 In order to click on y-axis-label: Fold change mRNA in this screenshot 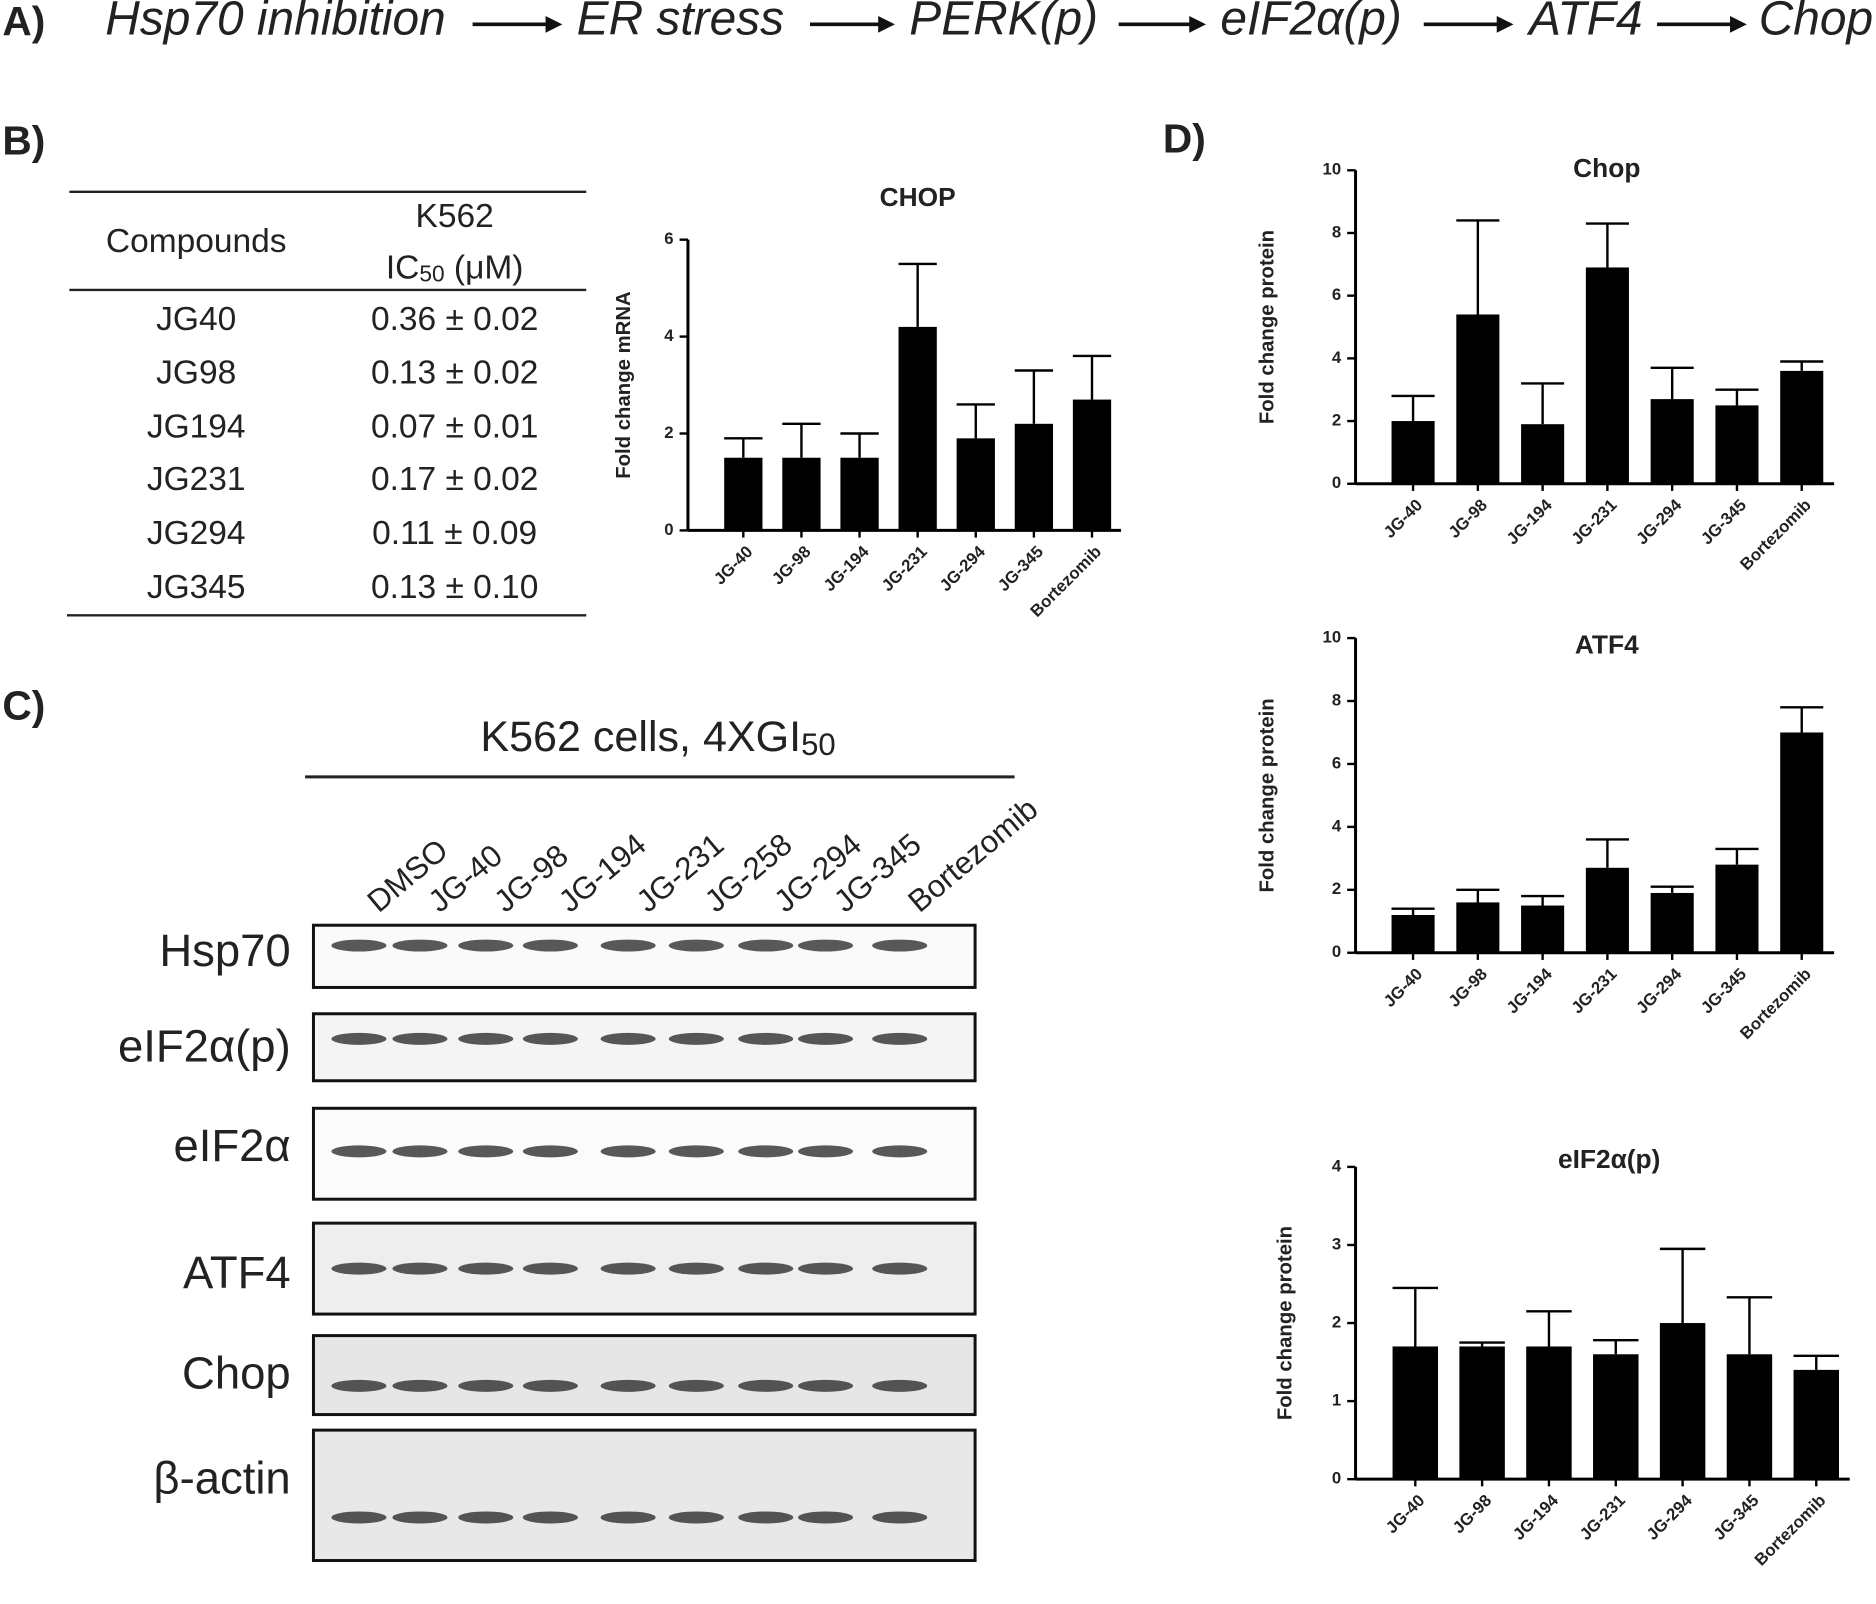, I will do `click(624, 385)`.